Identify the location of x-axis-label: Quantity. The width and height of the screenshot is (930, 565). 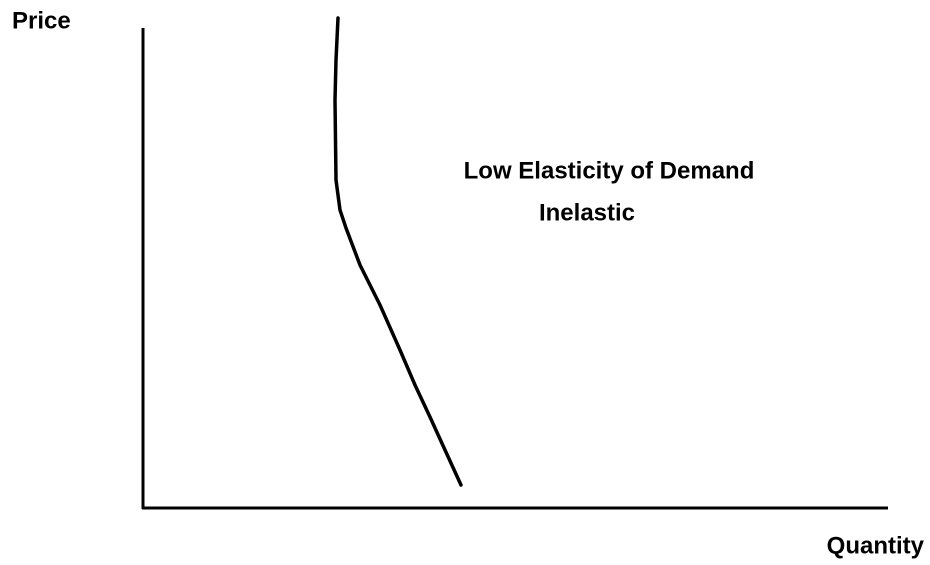
(876, 545).